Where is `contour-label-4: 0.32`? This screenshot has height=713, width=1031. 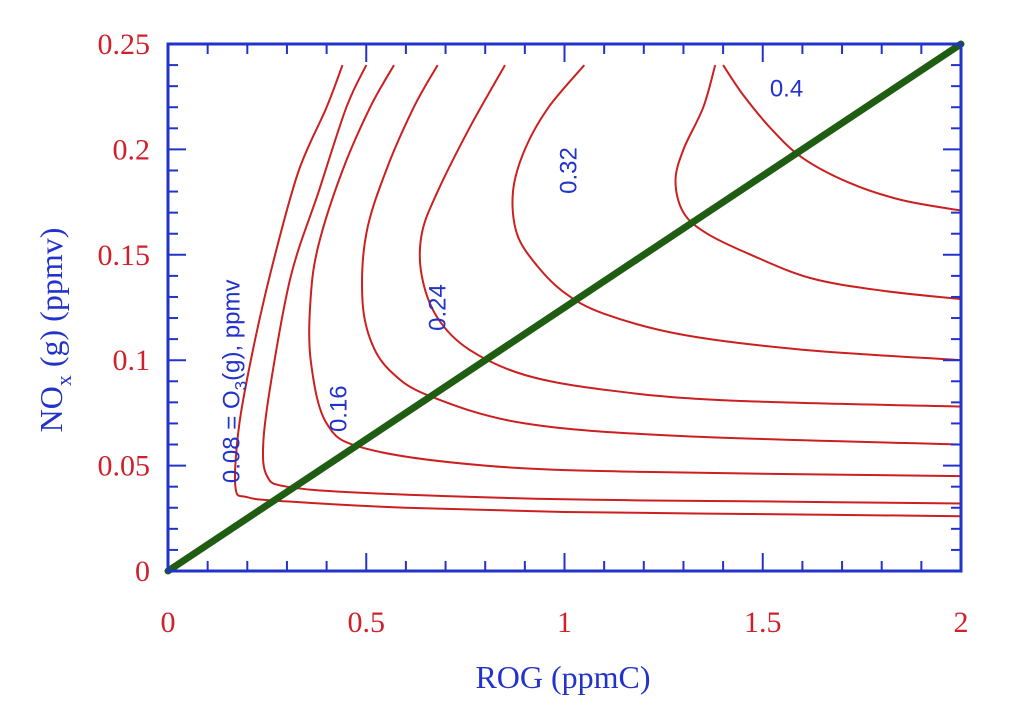
contour-label-4: 0.32 is located at coordinates (568, 170).